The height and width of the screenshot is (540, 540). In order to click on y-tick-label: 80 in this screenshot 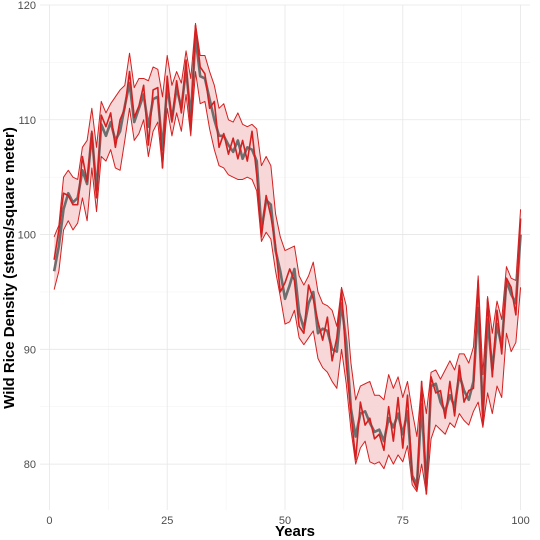, I will do `click(30, 465)`.